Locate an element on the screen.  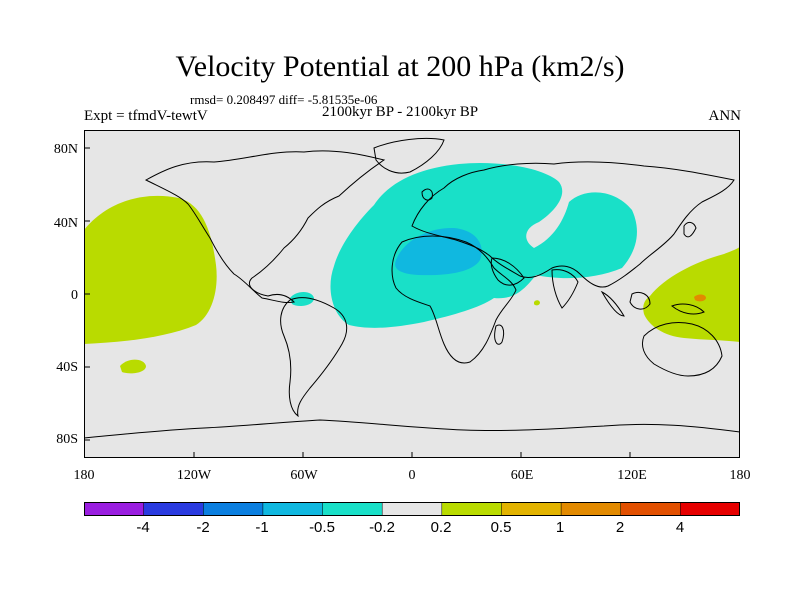
stats-line: rmsd= 0.208497 diff= -5.81535e-06 is located at coordinates (284, 99).